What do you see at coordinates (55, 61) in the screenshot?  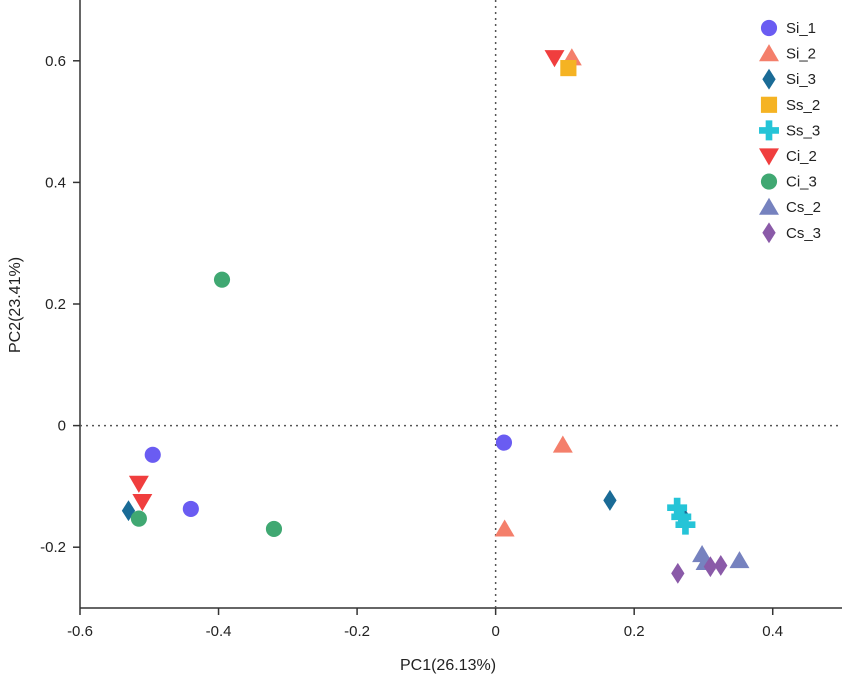 I see `y-tick-label: 0.6` at bounding box center [55, 61].